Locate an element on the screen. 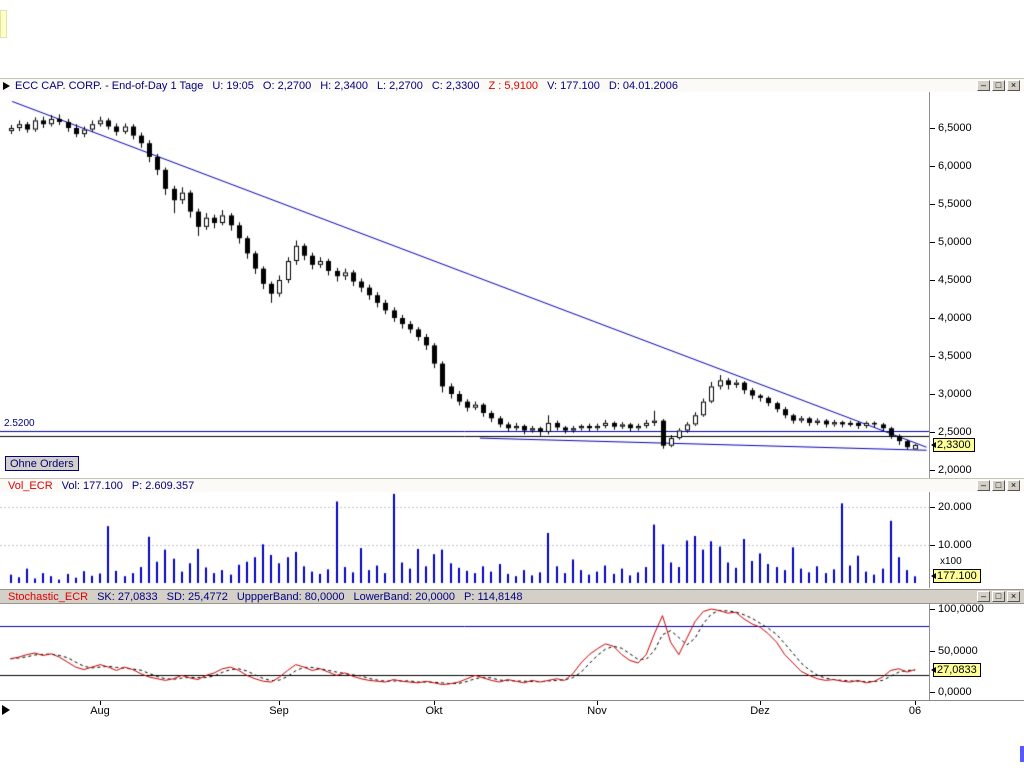  y-axis-label: 10.000 is located at coordinates (955, 545).